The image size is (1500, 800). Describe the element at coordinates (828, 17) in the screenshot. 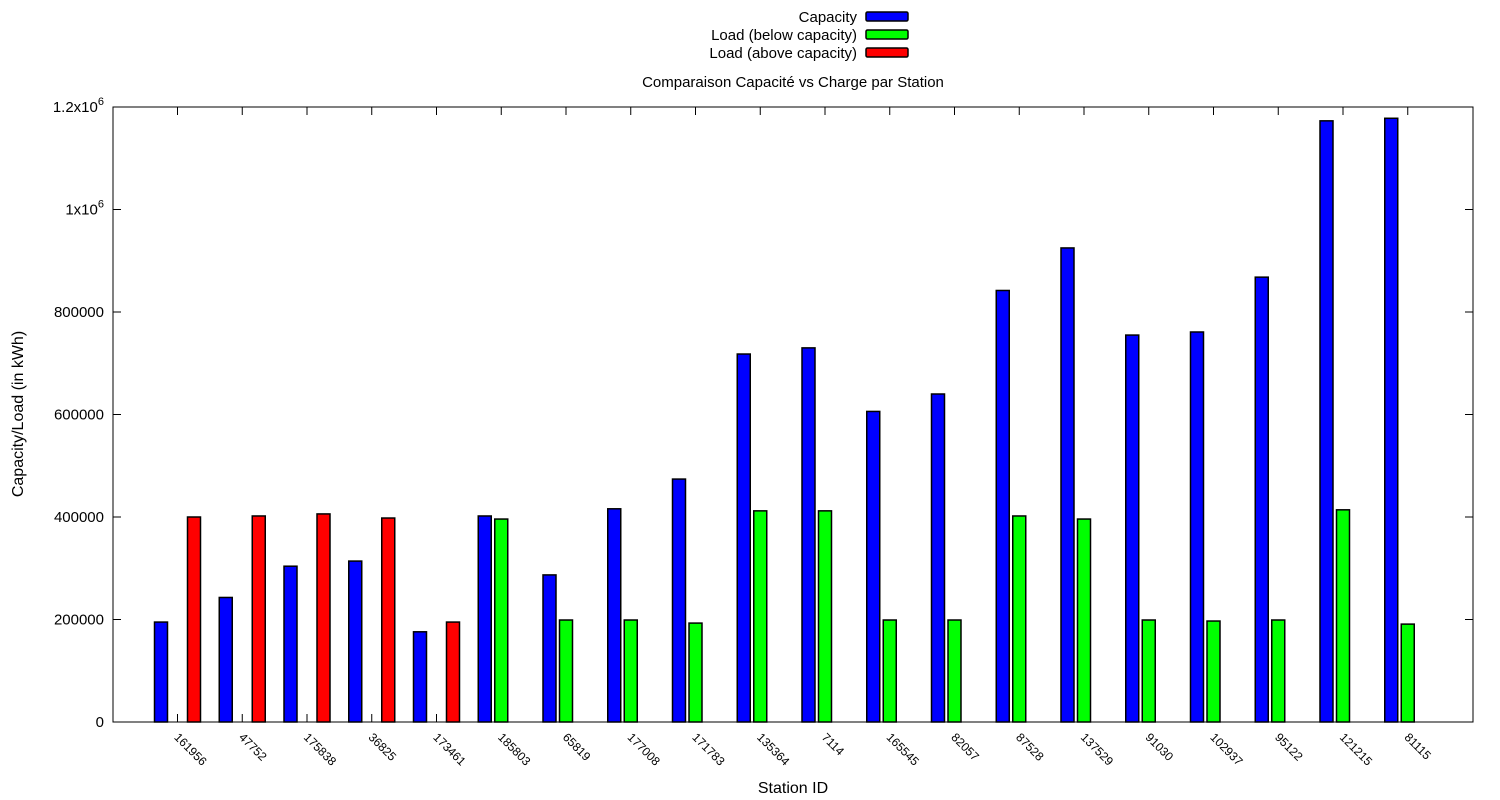

I see `legend-label: Capacity` at that location.